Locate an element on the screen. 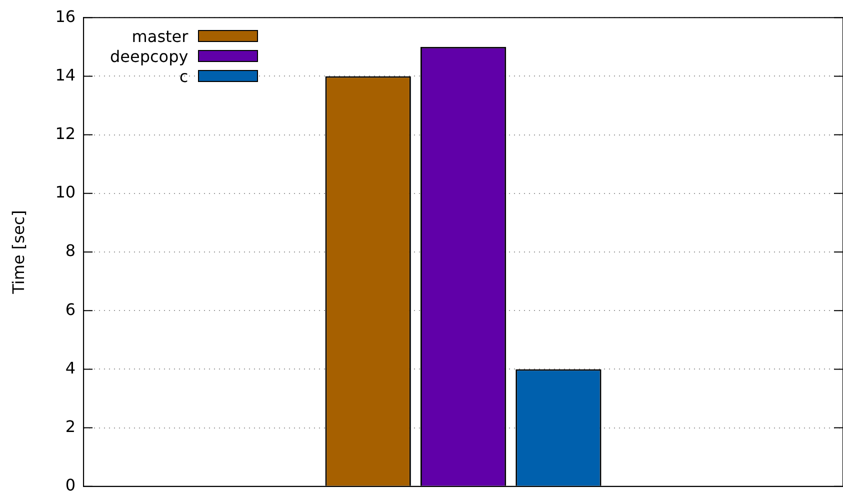 The width and height of the screenshot is (843, 504). y-tick-label: 16 is located at coordinates (65, 16).